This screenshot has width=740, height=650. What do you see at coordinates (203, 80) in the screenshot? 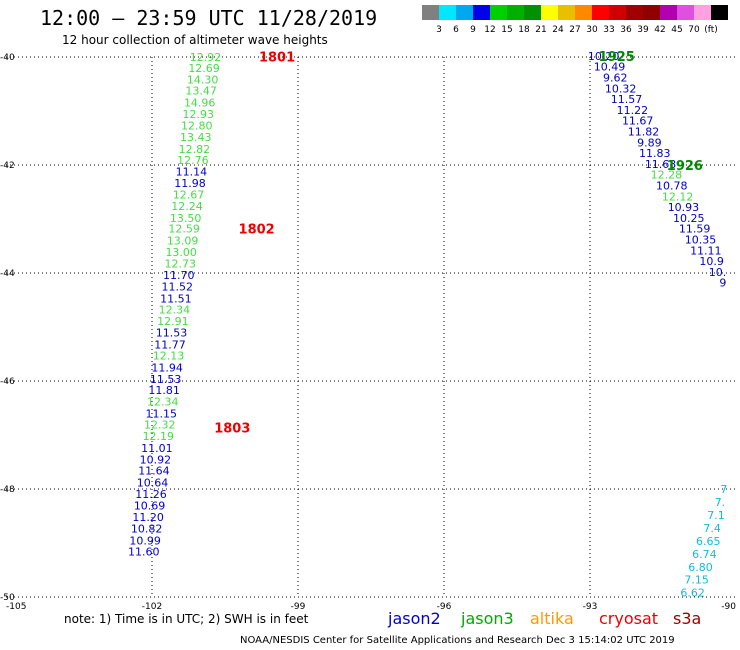
I see `wave-height-value: 14.30` at bounding box center [203, 80].